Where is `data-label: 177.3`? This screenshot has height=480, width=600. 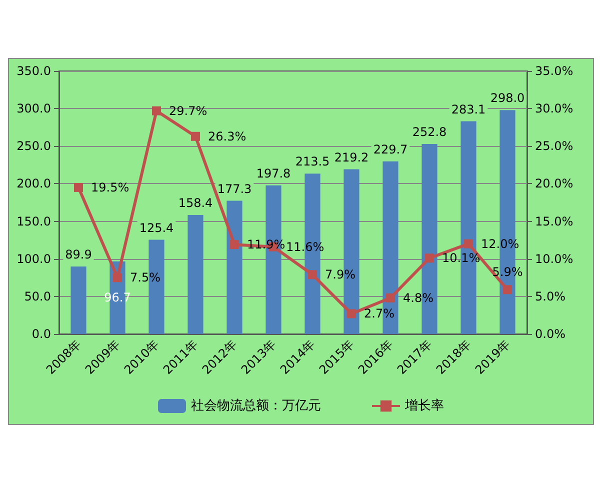
data-label: 177.3 is located at coordinates (234, 189).